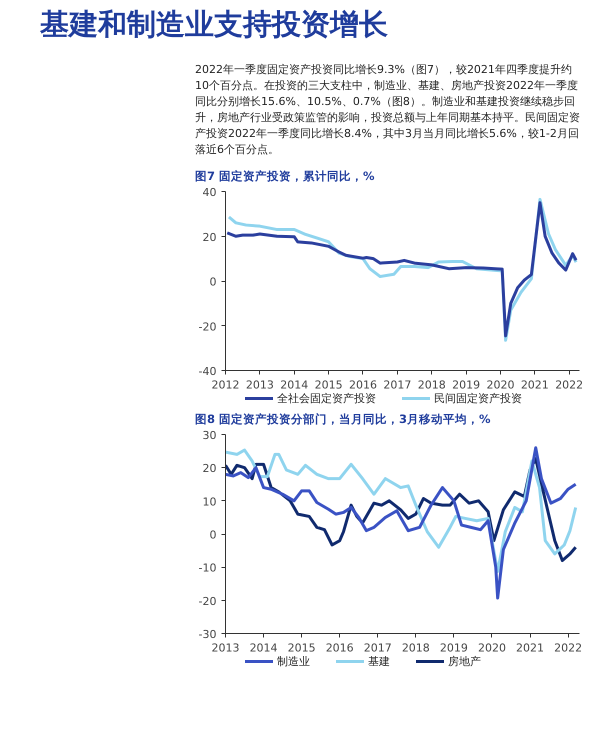 The image size is (591, 740). I want to click on chart-title: 基建和制造业支持投资增长, so click(214, 24).